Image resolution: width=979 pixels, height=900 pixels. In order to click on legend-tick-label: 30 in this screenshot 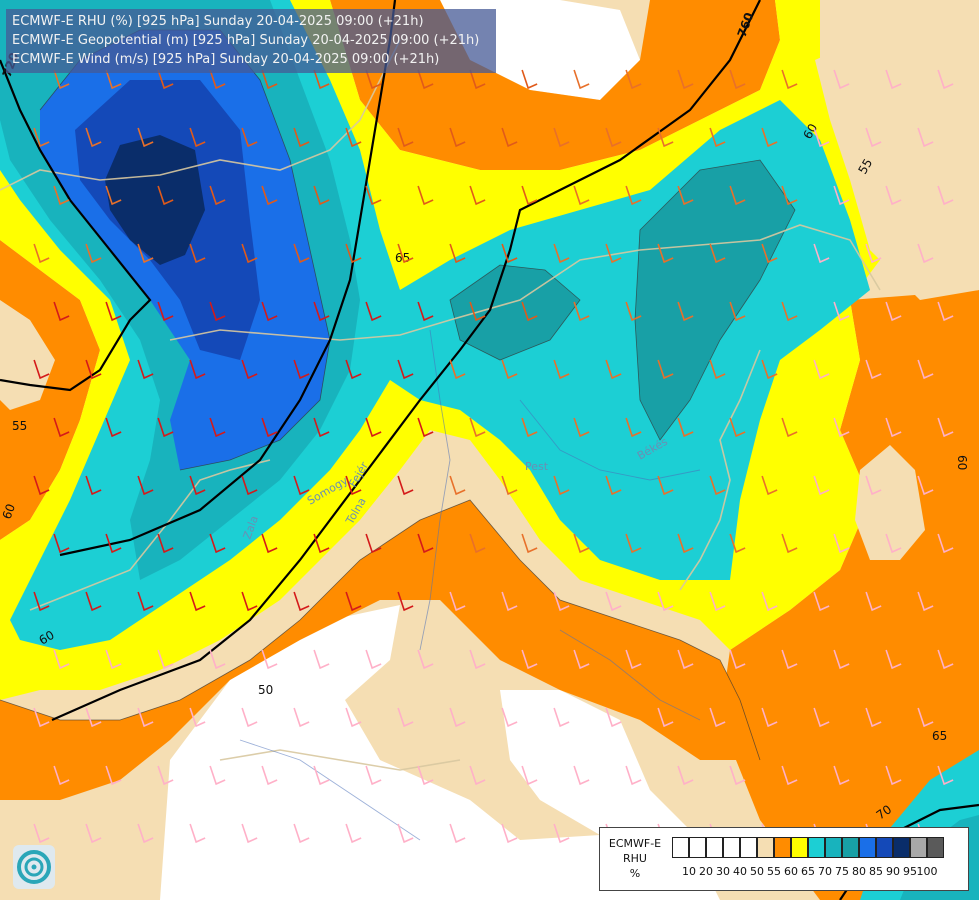, I will do `click(723, 871)`.